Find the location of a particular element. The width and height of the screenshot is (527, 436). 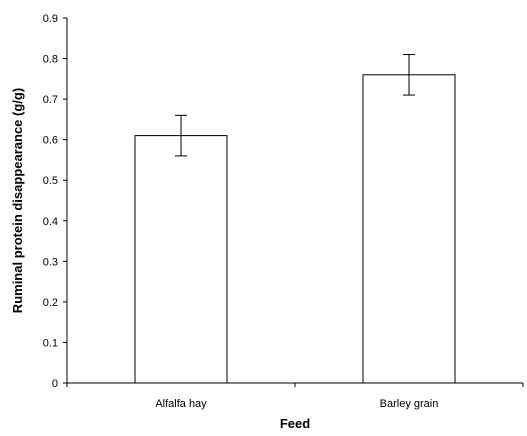

y-tick-label: 0.7 is located at coordinates (50, 100).